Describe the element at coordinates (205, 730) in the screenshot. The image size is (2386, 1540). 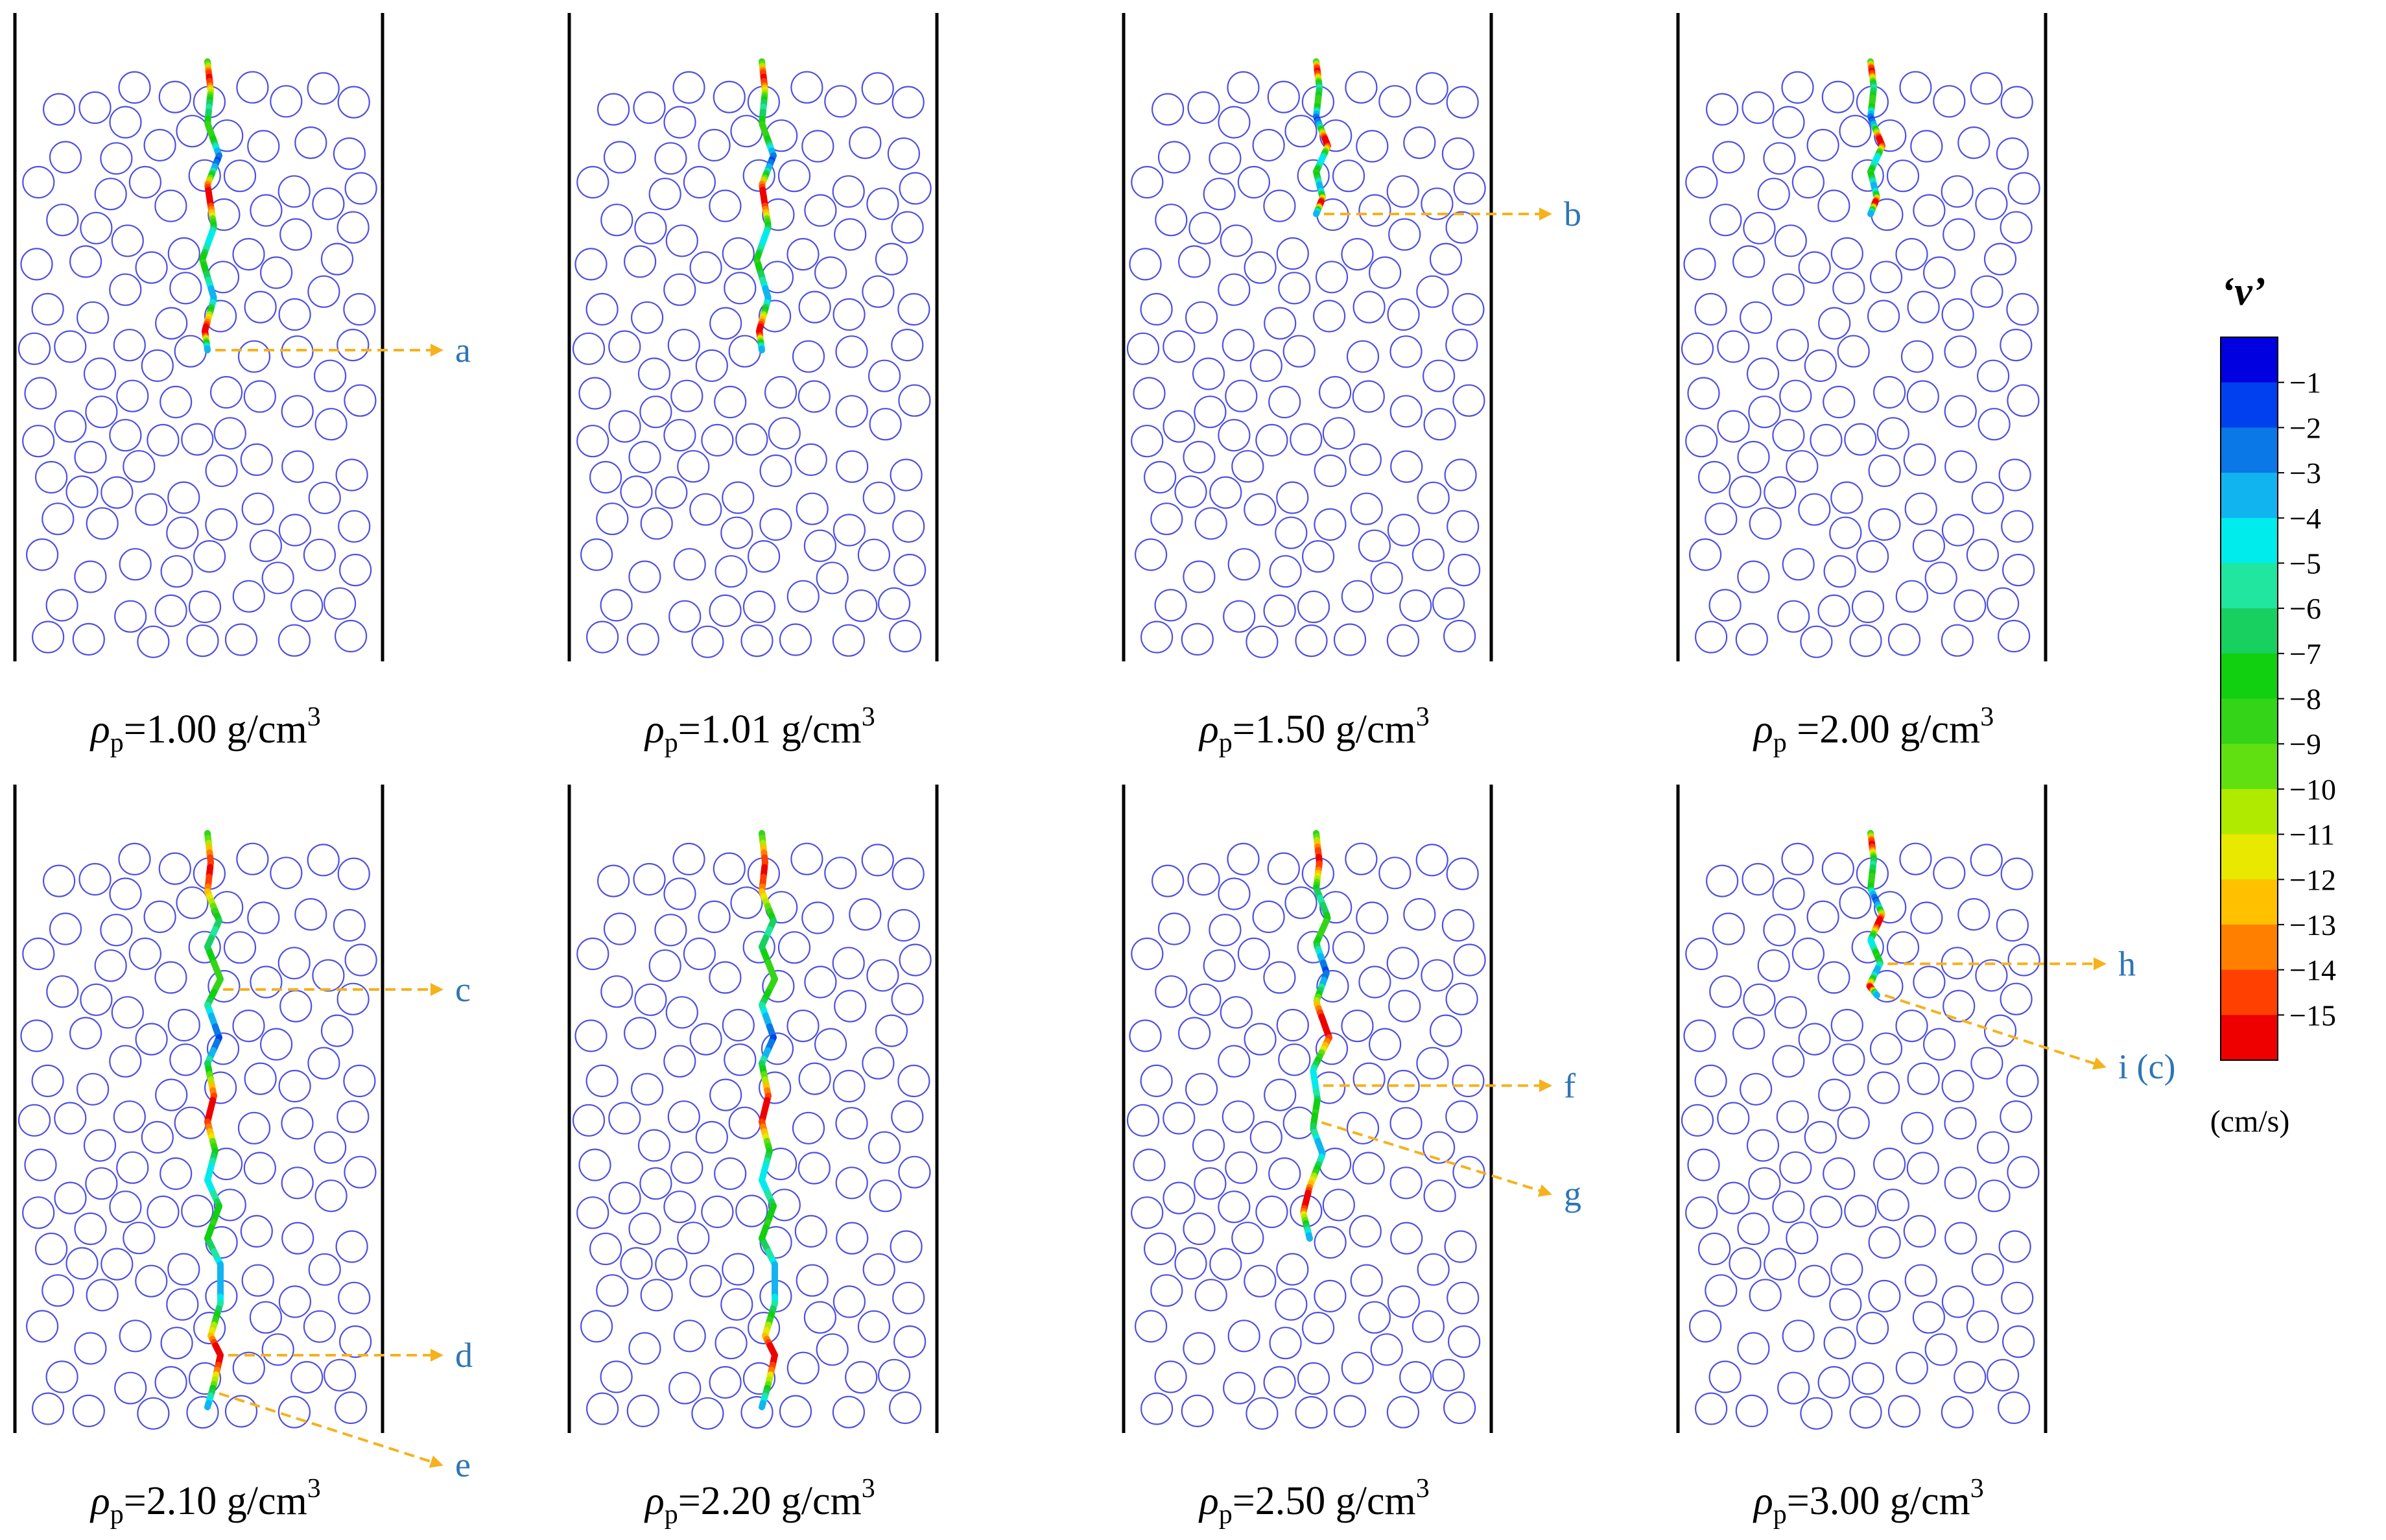
I see `density-label: ρp=1.00 g/cm3` at that location.